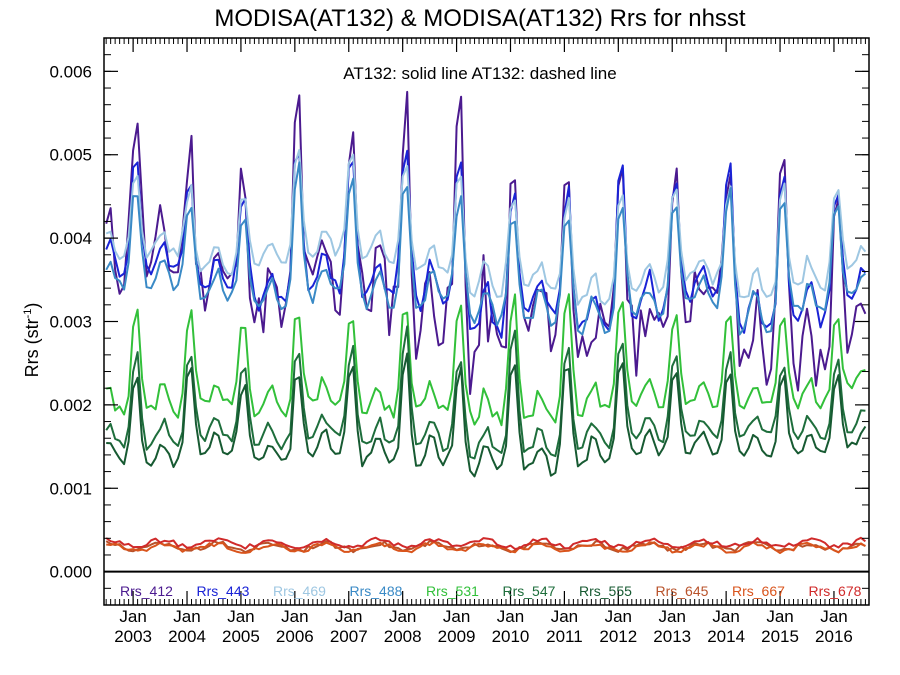  I want to click on legend-entry-rrs-412: Rrs_412, so click(146, 591).